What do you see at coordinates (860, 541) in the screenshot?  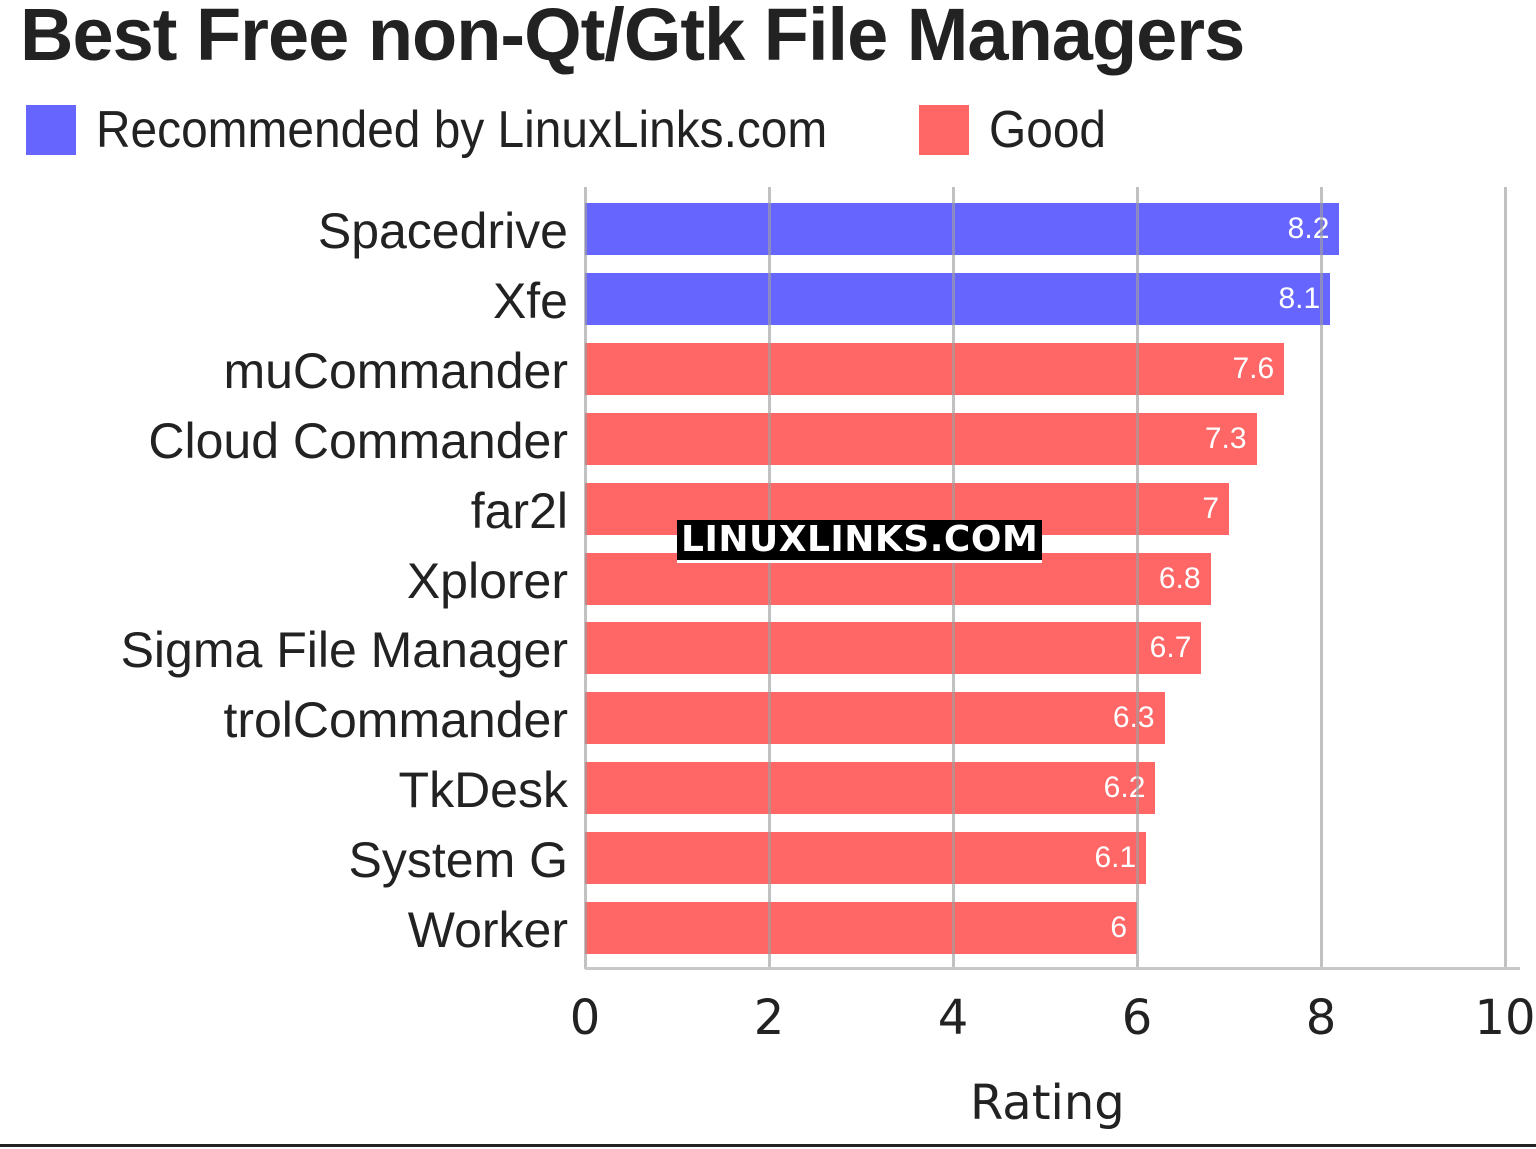 I see `watermark: LINUXLINKS.COM` at bounding box center [860, 541].